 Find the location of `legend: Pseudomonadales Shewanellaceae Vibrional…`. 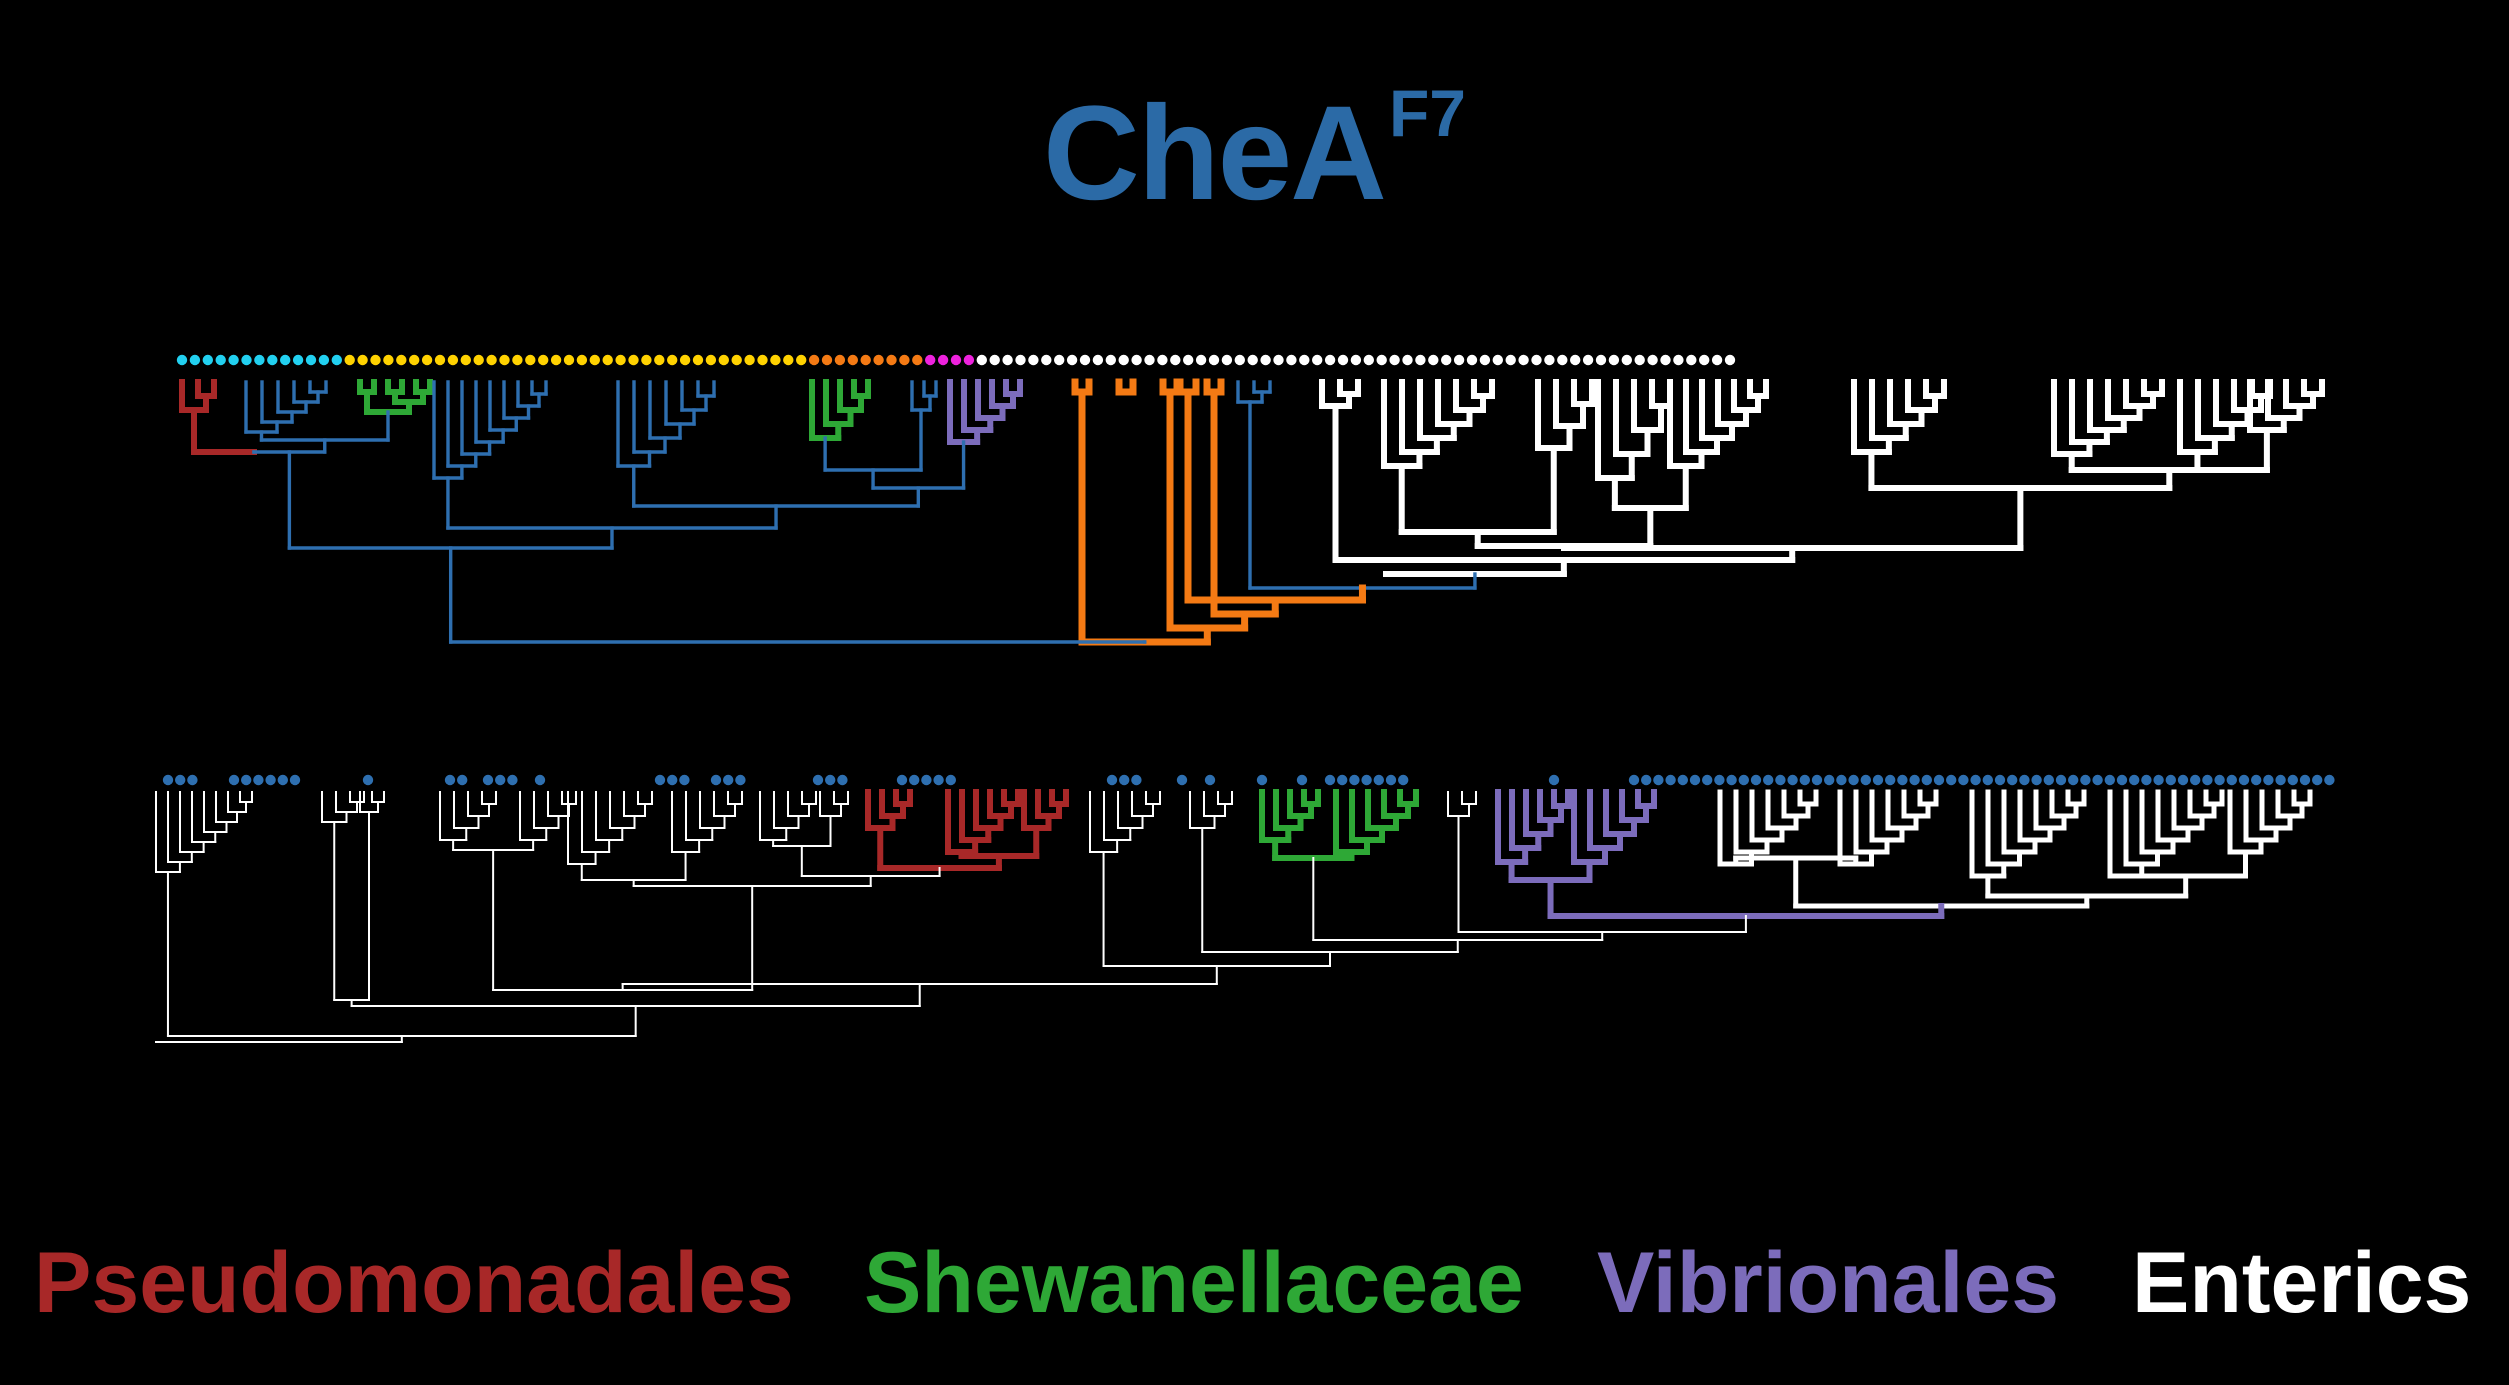

legend: Pseudomonadales Shewanellaceae Vibrional… is located at coordinates (1254, 1295).